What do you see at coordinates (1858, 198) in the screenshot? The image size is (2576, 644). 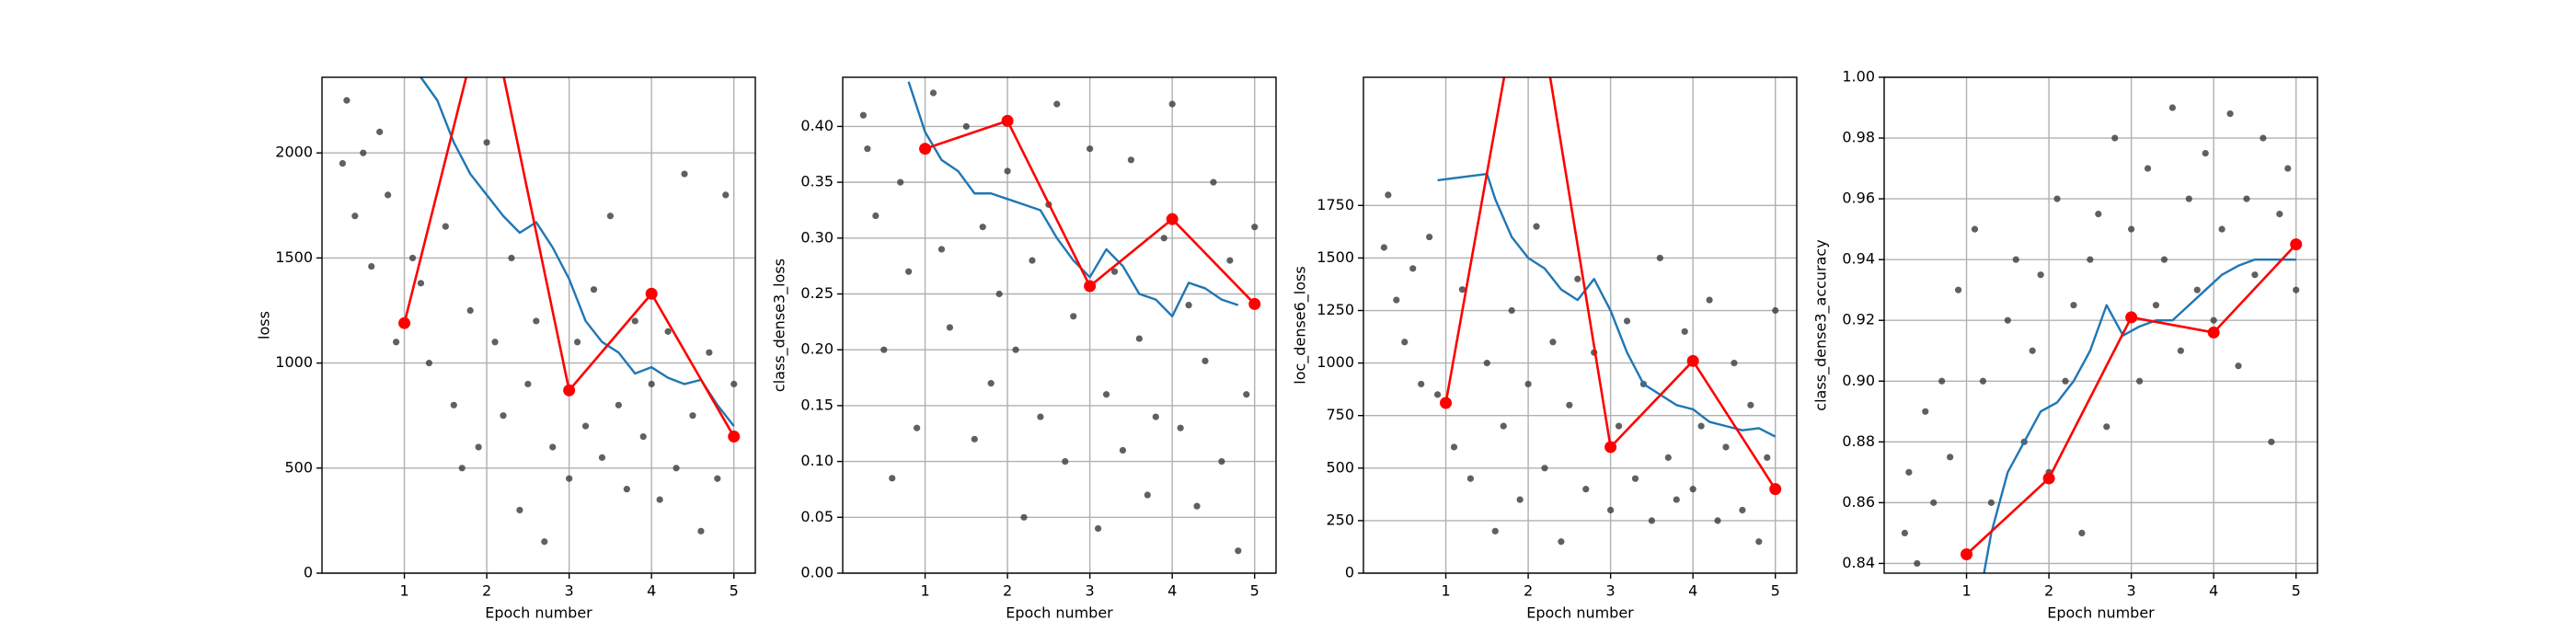 I see `y-tick-label: 0.96` at bounding box center [1858, 198].